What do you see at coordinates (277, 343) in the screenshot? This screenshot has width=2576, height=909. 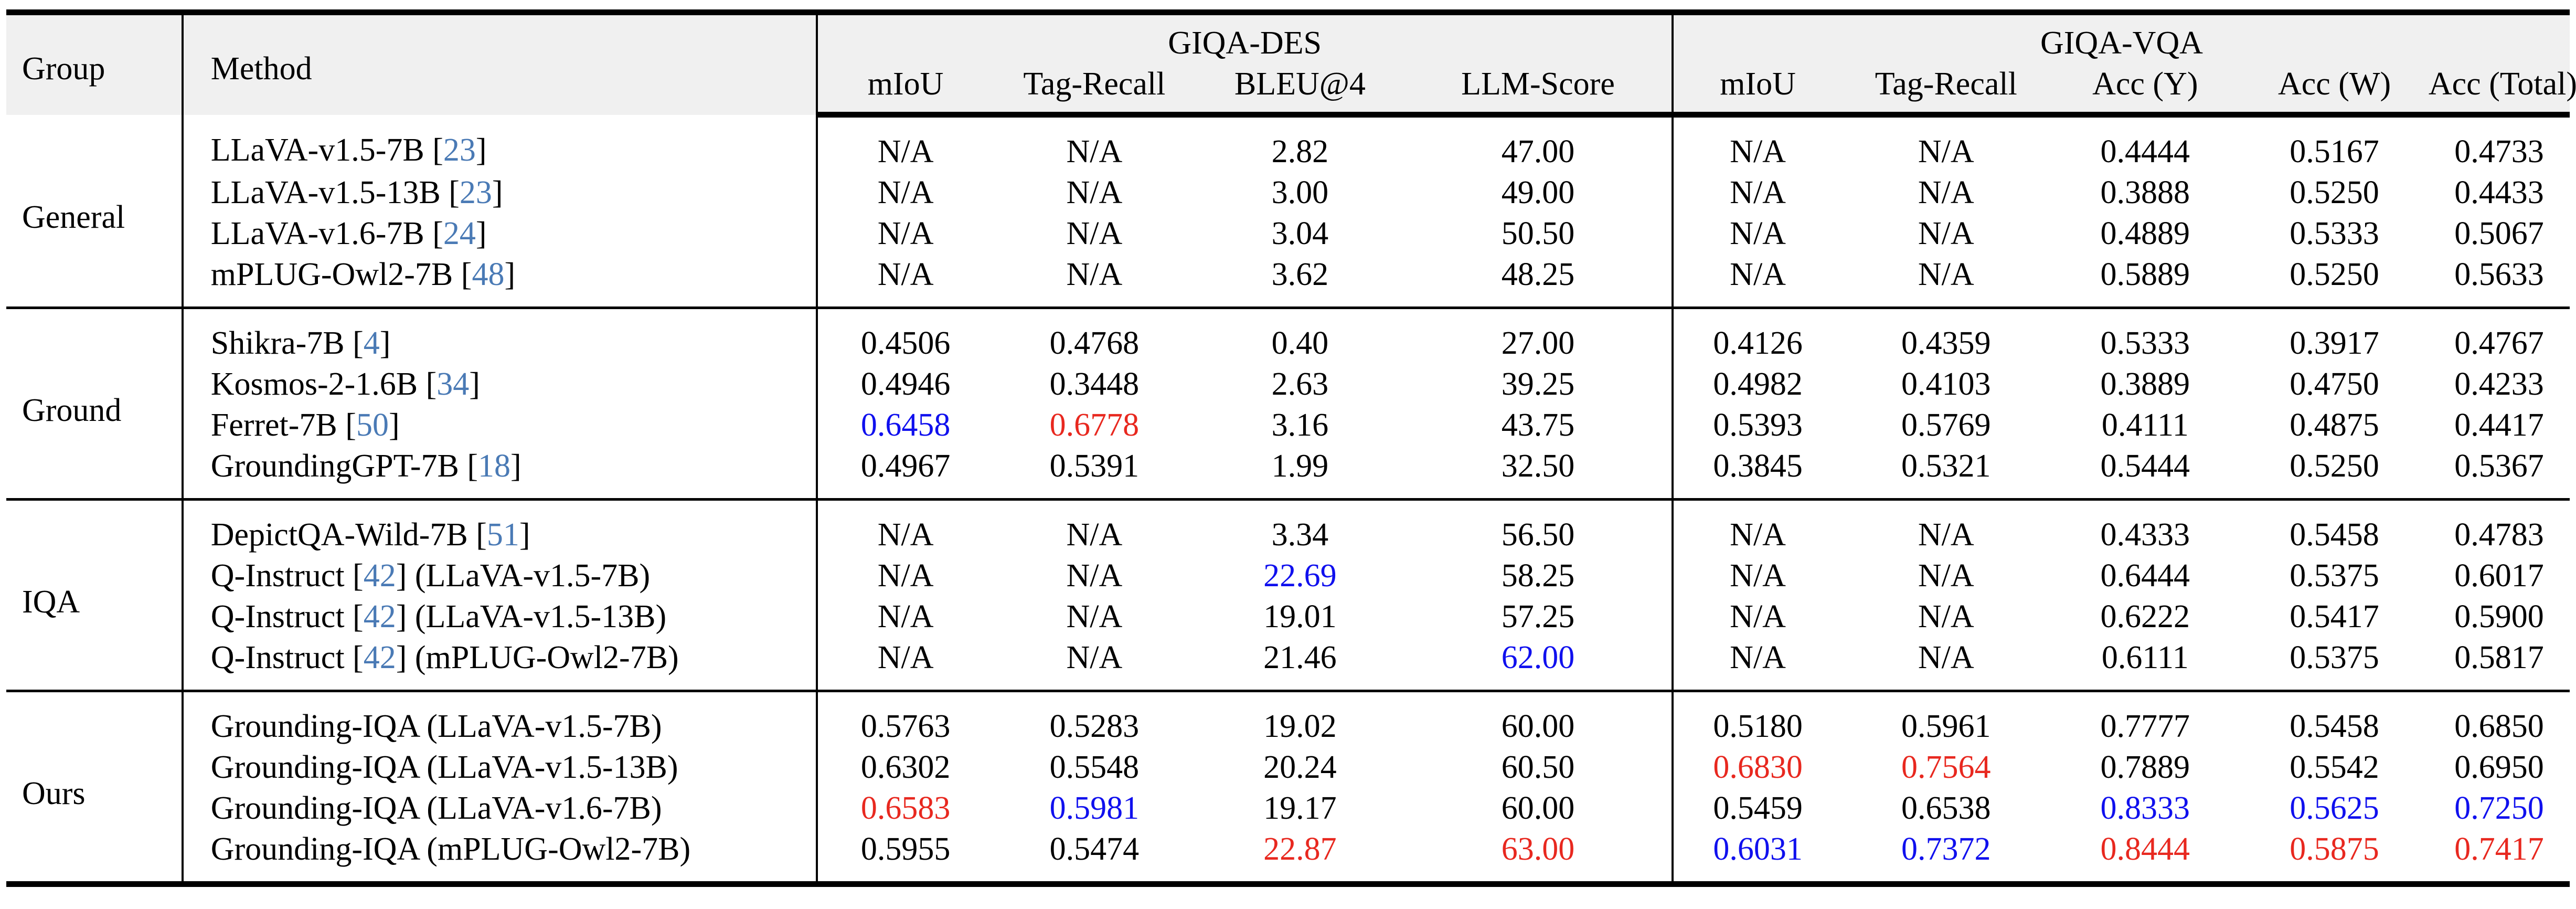 I see `method-label: Shikra-7B` at bounding box center [277, 343].